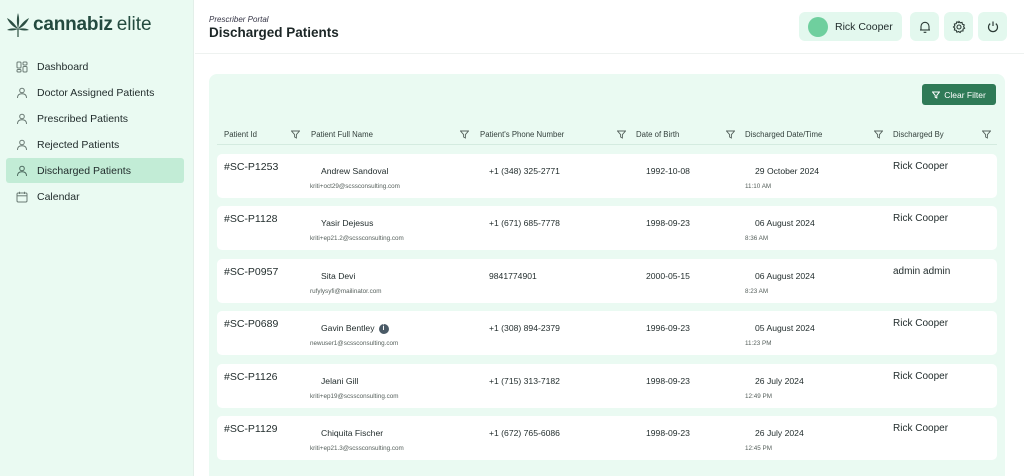 The image size is (1024, 476). I want to click on column-header-discharged-by: Discharged By, so click(918, 134).